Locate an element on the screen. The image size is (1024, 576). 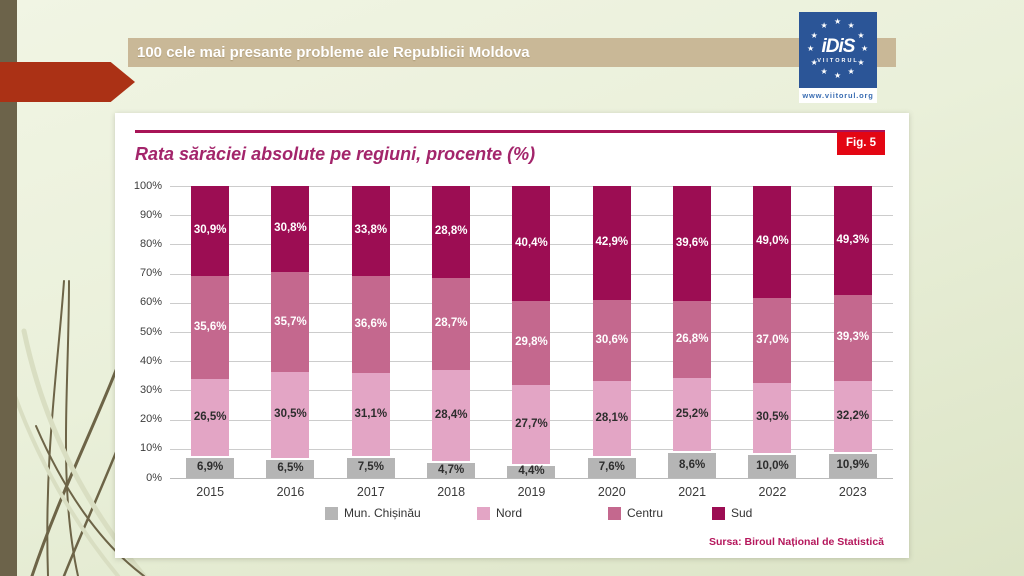
bar-value-label: 30,8% is located at coordinates (290, 228).